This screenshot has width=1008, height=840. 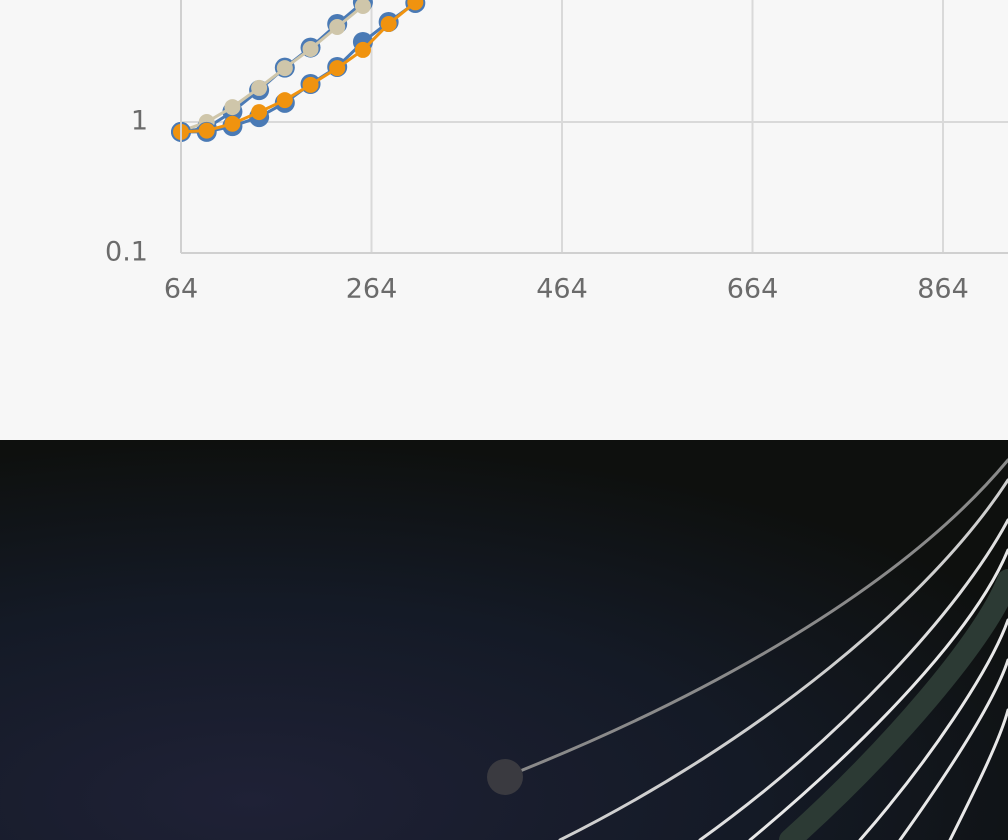 What do you see at coordinates (505, 777) in the screenshot?
I see `wallpaper-dot` at bounding box center [505, 777].